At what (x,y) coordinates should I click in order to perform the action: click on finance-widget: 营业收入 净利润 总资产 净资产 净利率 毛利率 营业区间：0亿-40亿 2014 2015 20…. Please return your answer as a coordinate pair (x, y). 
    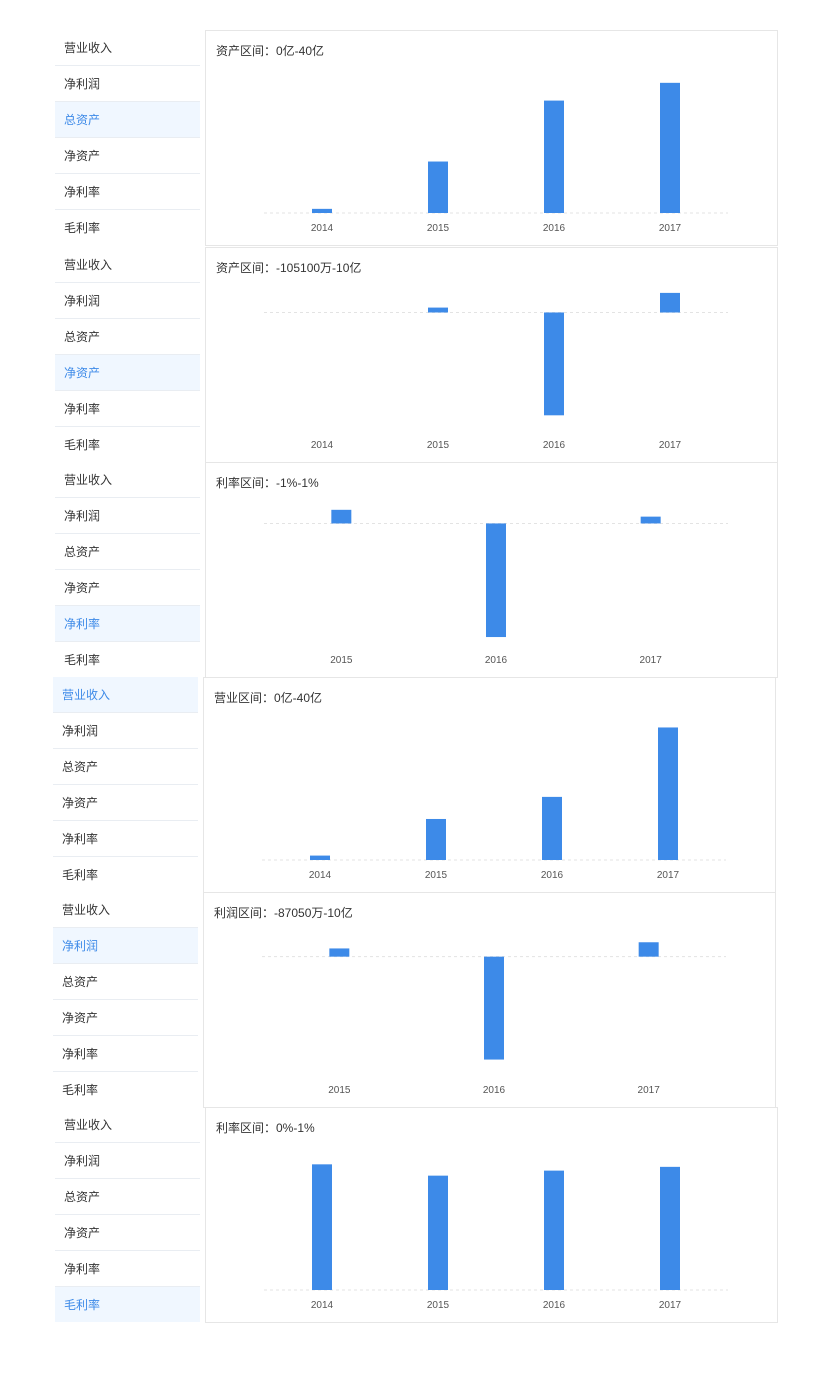
    Looking at the image, I should click on (415, 785).